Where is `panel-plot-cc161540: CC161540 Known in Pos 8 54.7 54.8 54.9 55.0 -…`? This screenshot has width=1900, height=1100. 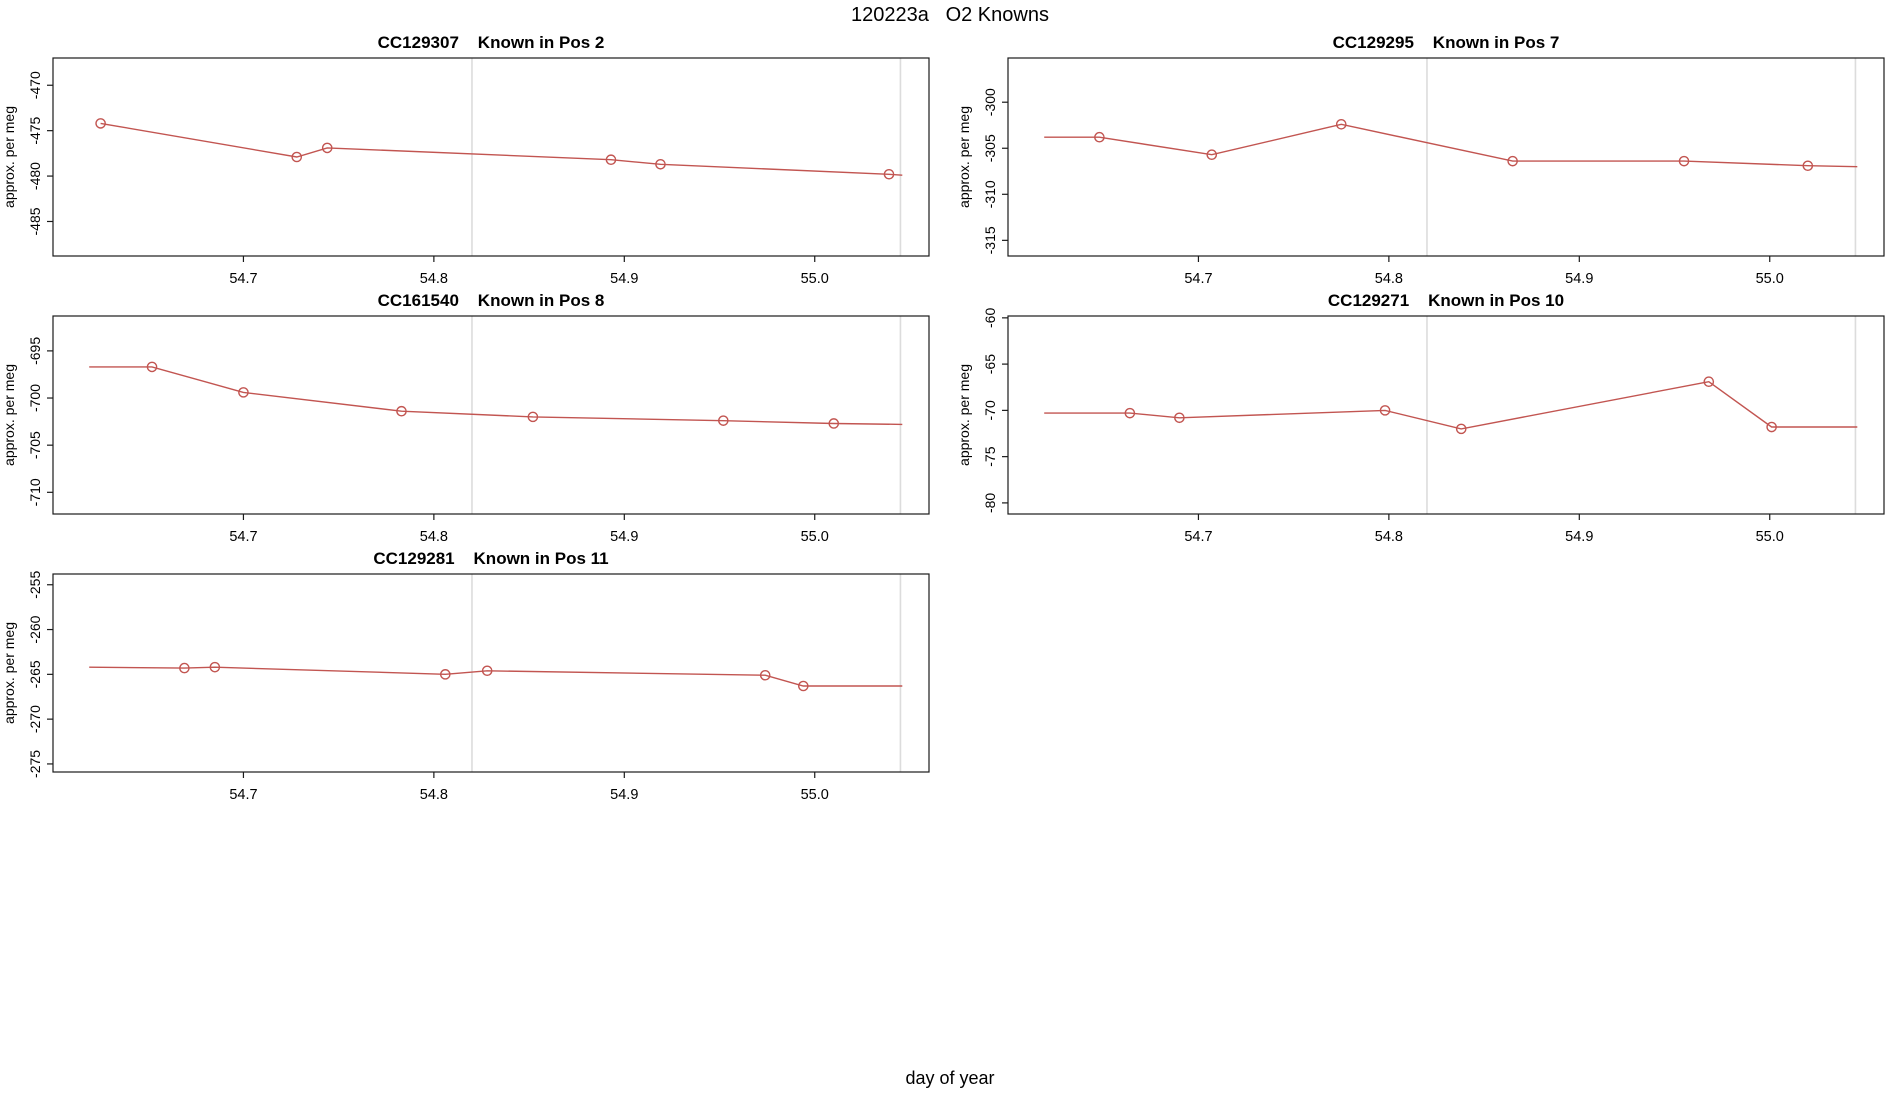 panel-plot-cc161540: CC161540 Known in Pos 8 54.7 54.8 54.9 55.0 -… is located at coordinates (465, 418).